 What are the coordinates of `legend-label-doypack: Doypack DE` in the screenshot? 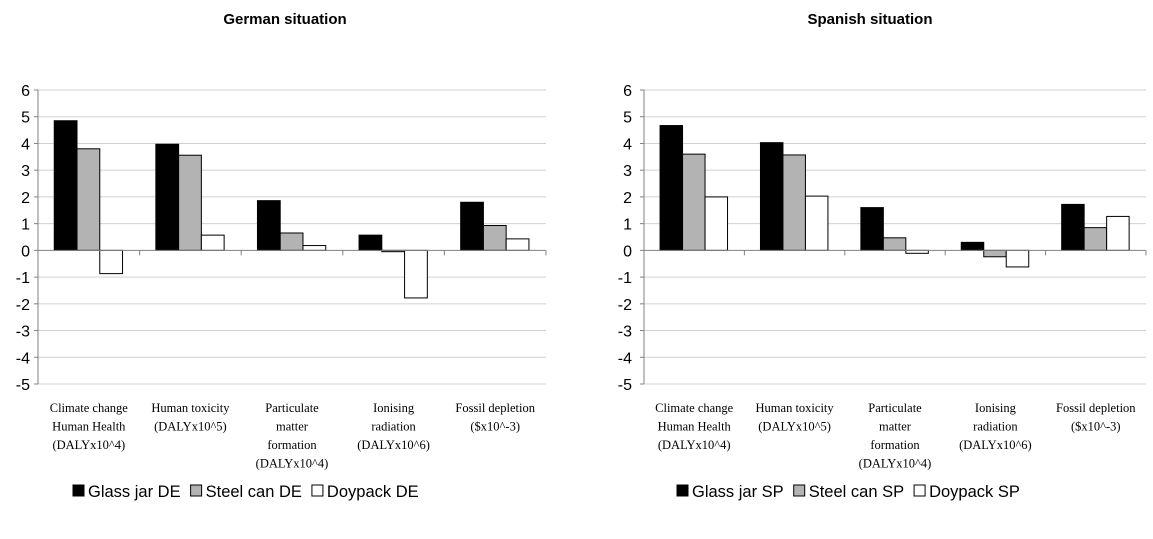 It's located at (373, 492).